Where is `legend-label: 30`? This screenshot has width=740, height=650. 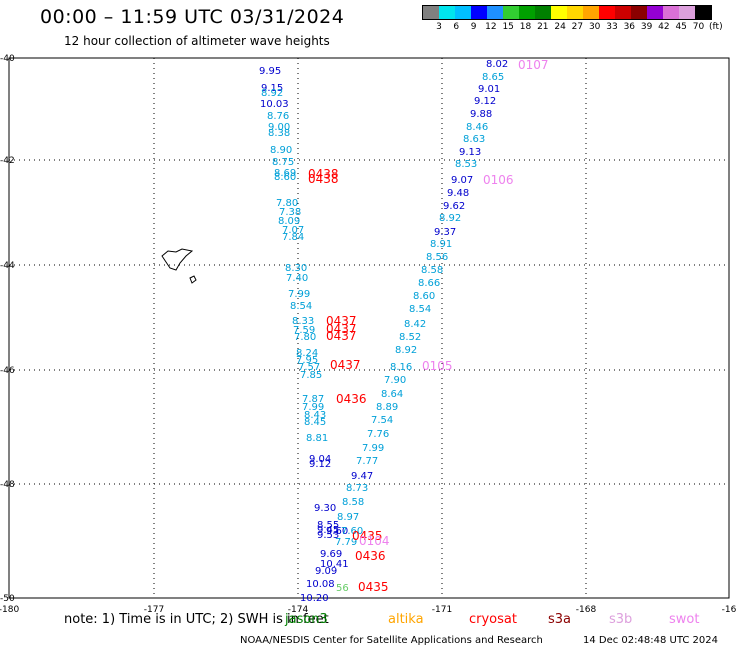 legend-label: 30 is located at coordinates (594, 27).